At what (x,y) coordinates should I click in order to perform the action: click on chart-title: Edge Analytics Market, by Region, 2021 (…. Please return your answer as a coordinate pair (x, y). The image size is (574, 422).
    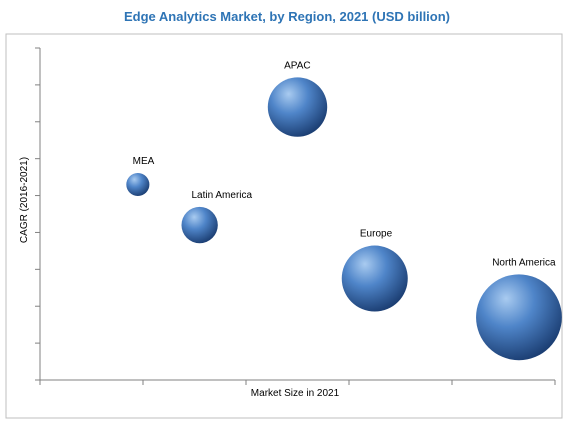
    Looking at the image, I should click on (287, 16).